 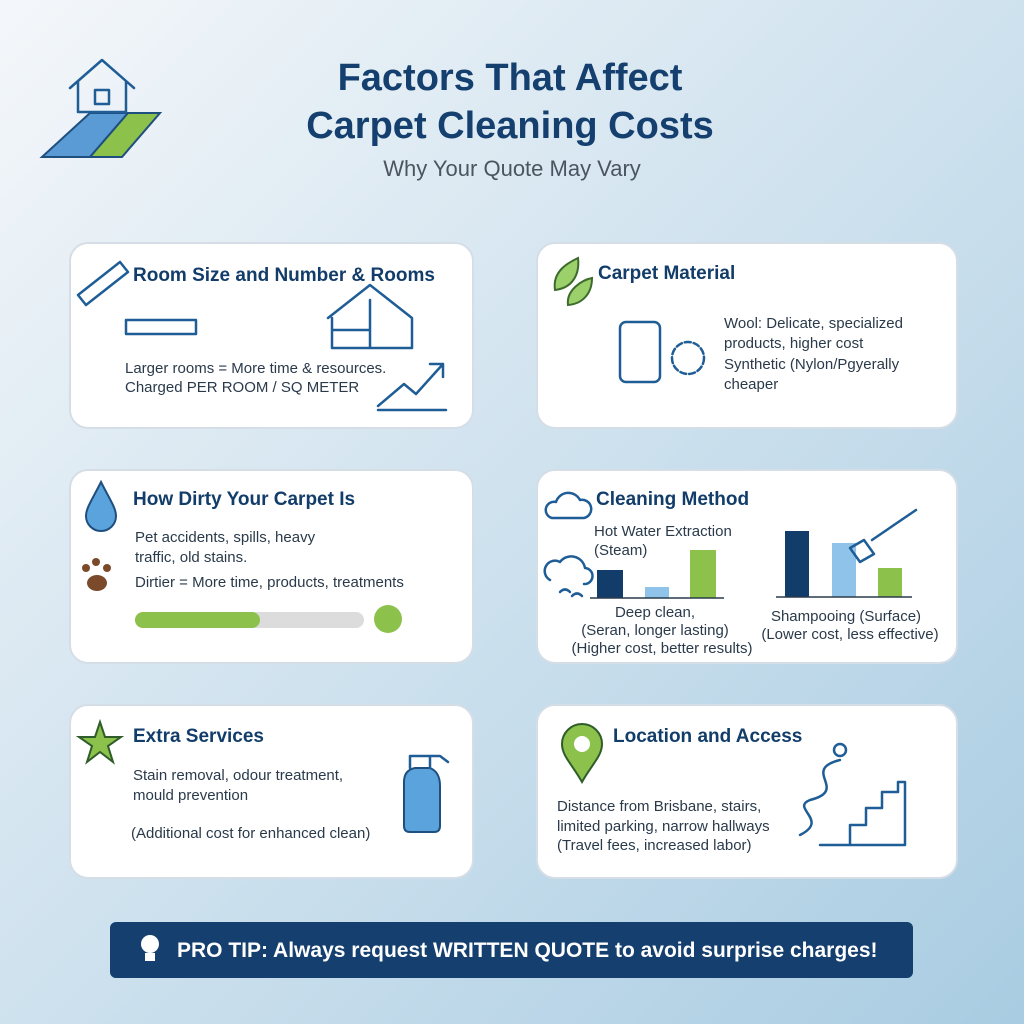 What do you see at coordinates (751, 565) in the screenshot?
I see `bar-decoration` at bounding box center [751, 565].